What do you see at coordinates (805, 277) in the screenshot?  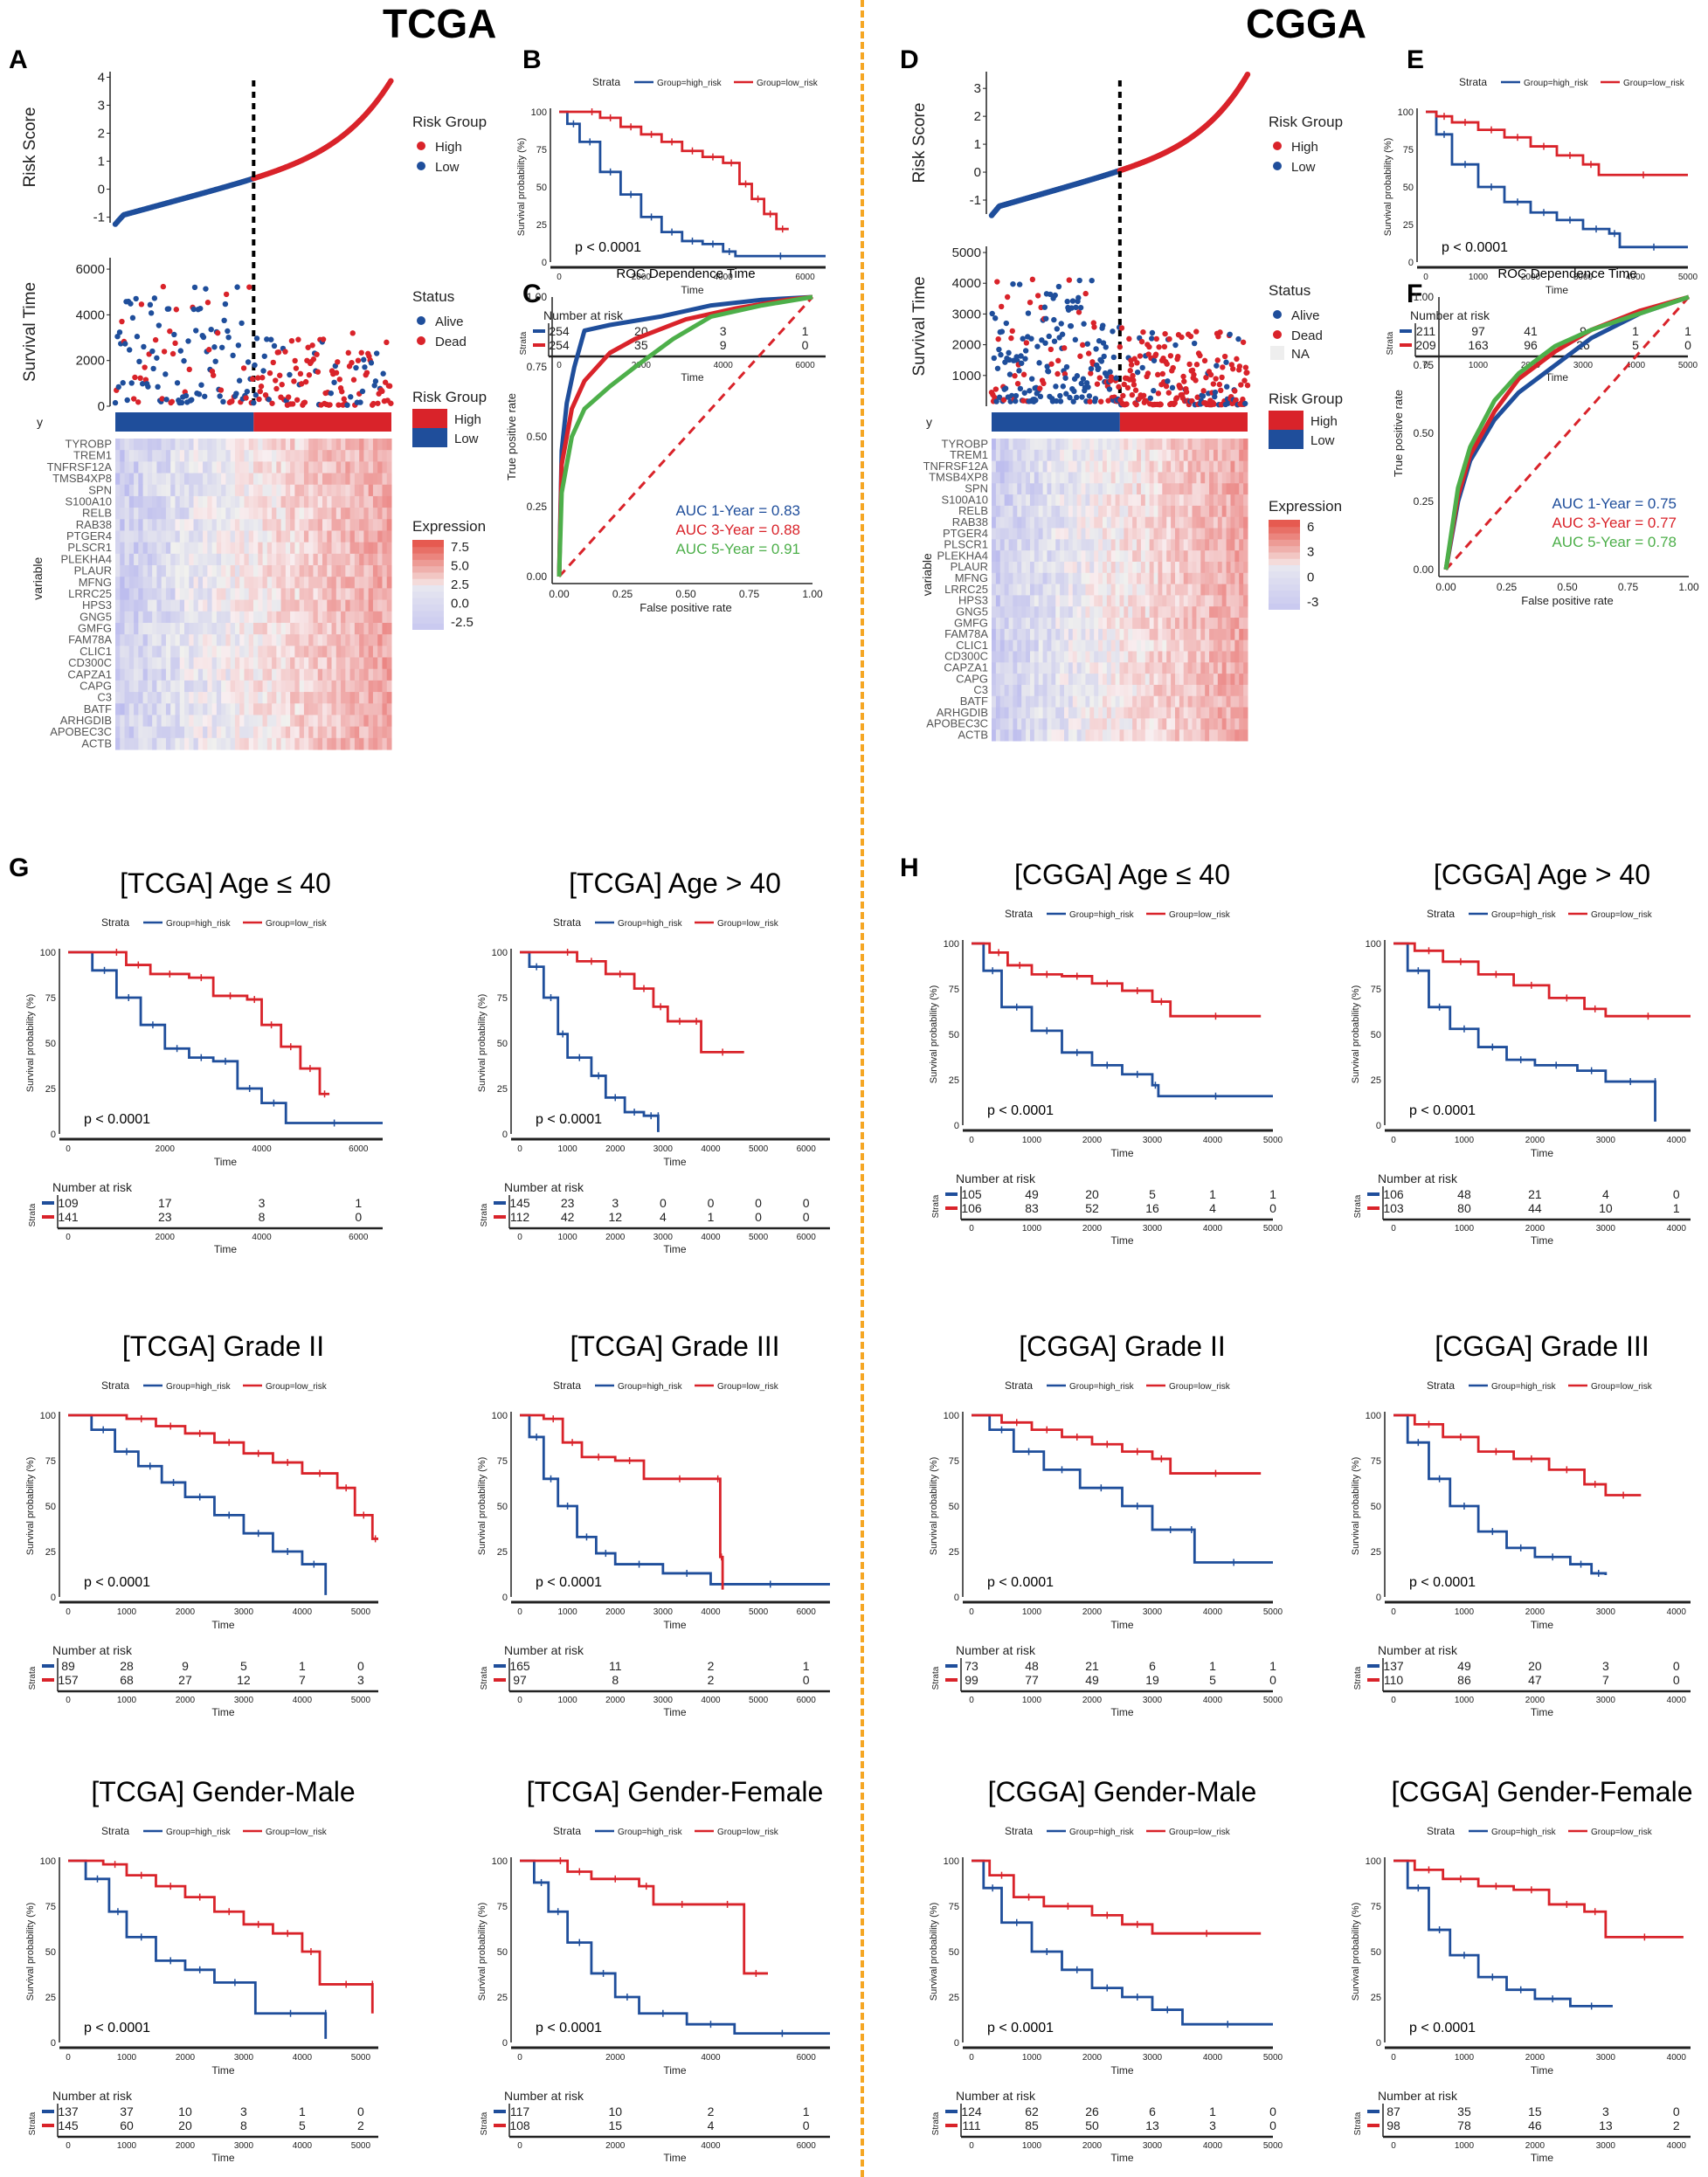 I see `km-x-tick-label: 6000` at bounding box center [805, 277].